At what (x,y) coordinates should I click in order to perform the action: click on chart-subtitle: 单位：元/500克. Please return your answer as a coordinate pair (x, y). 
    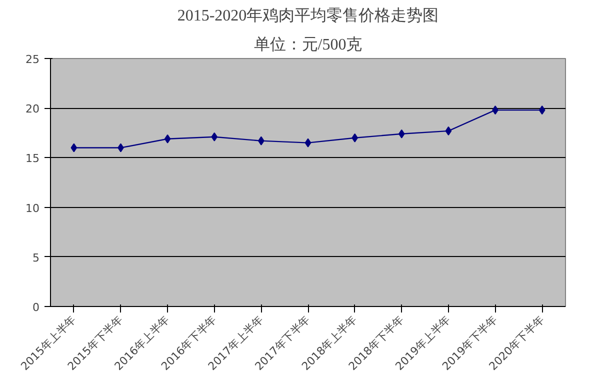
    Looking at the image, I should click on (308, 45).